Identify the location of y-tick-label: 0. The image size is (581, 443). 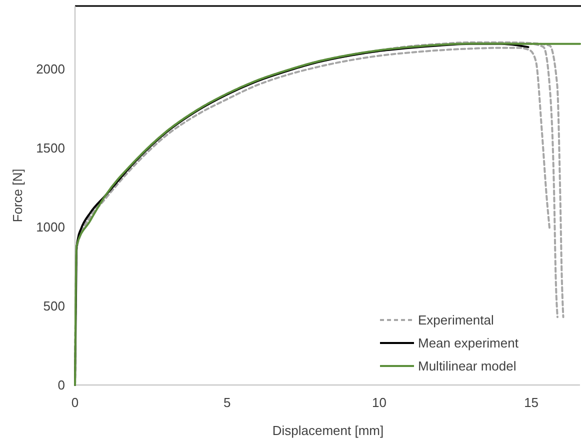
(61, 385).